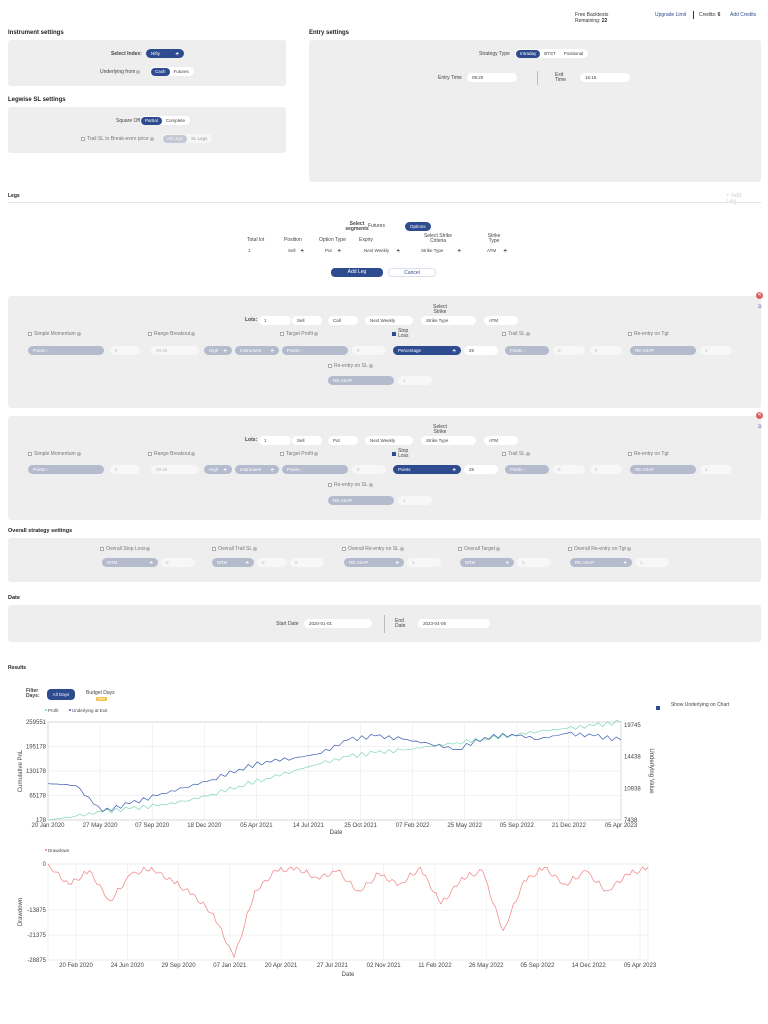 This screenshot has width=768, height=1024. Describe the element at coordinates (389, 440) in the screenshot. I see `leg-2-expiry: Next Weekly` at that location.